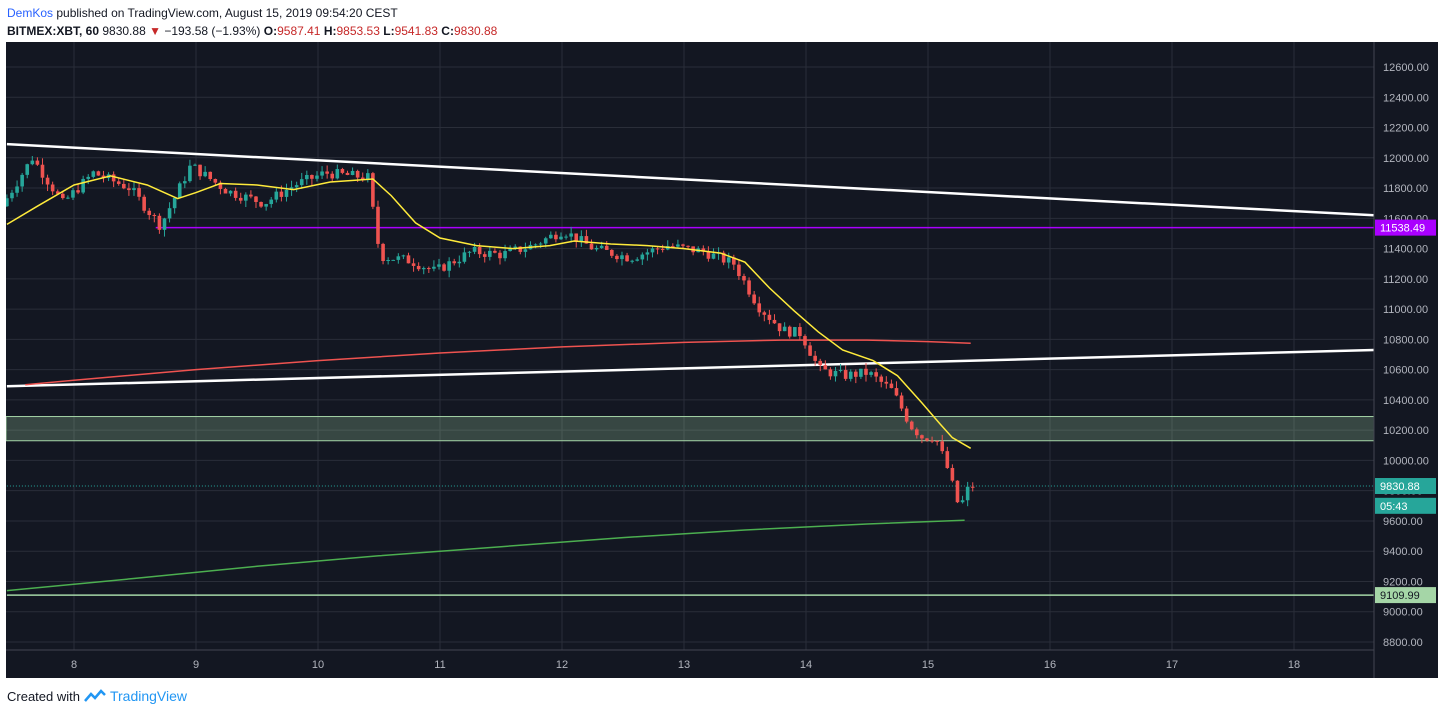  What do you see at coordinates (389, 31) in the screenshot?
I see `low-label: L:` at bounding box center [389, 31].